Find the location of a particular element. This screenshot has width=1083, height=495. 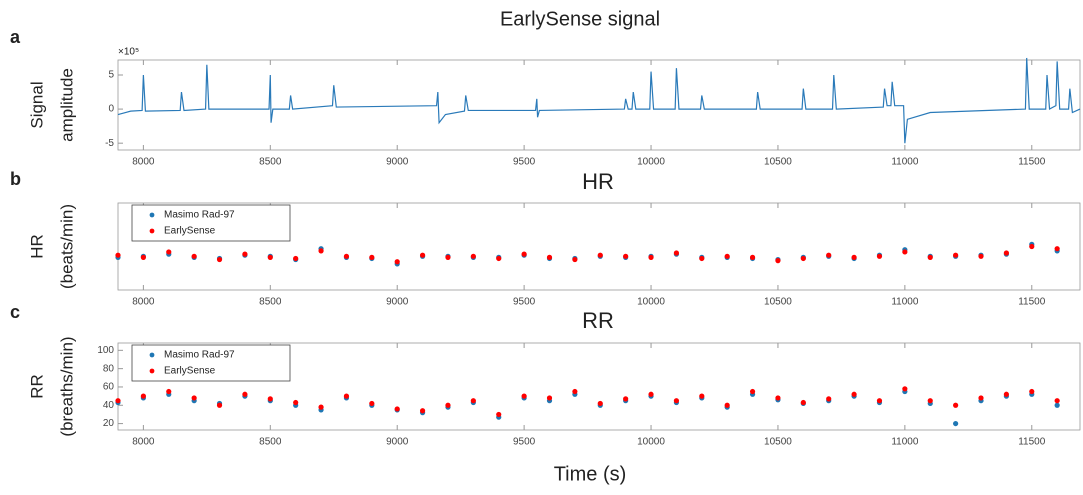

y-axis-label: (breaths/min) is located at coordinates (66, 386).